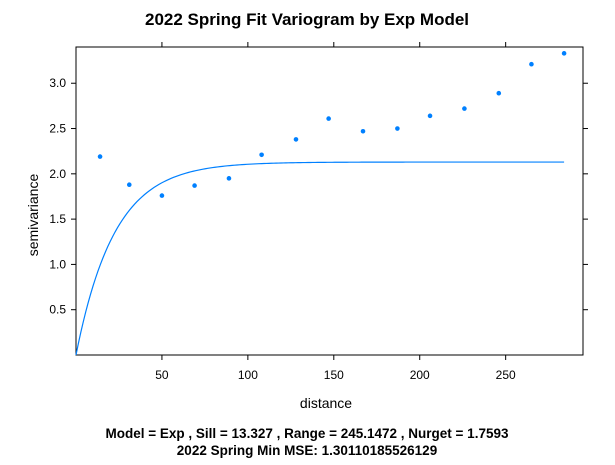 Image resolution: width=615 pixels, height=465 pixels. What do you see at coordinates (506, 375) in the screenshot?
I see `x-tick-label: 250` at bounding box center [506, 375].